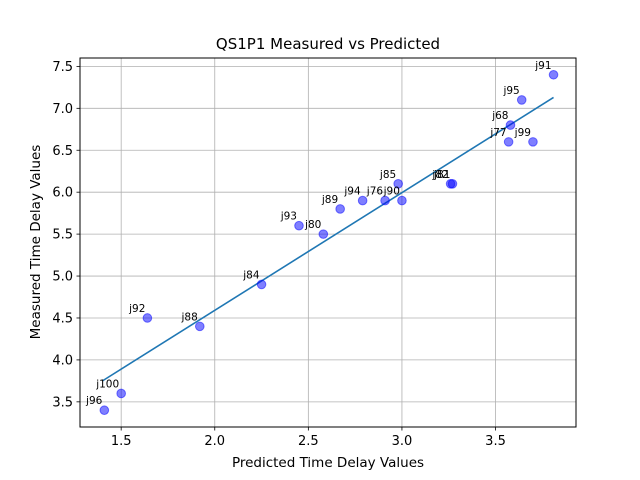 The height and width of the screenshot is (480, 640). What do you see at coordinates (214, 441) in the screenshot?
I see `x-tick-label: 2.0` at bounding box center [214, 441].